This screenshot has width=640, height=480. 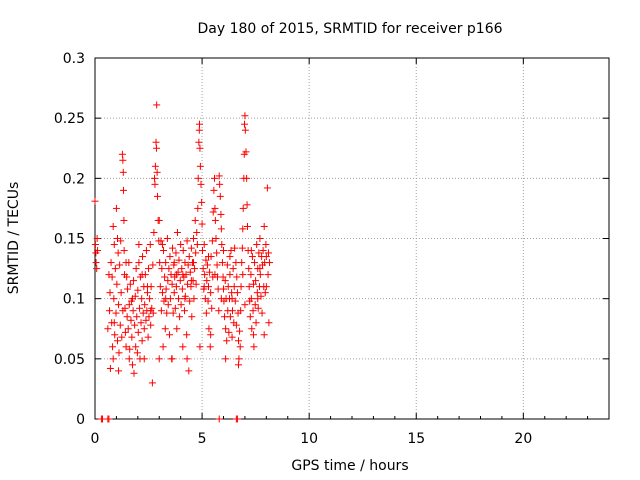 I want to click on y-tick-label: 0.15, so click(x=69, y=240).